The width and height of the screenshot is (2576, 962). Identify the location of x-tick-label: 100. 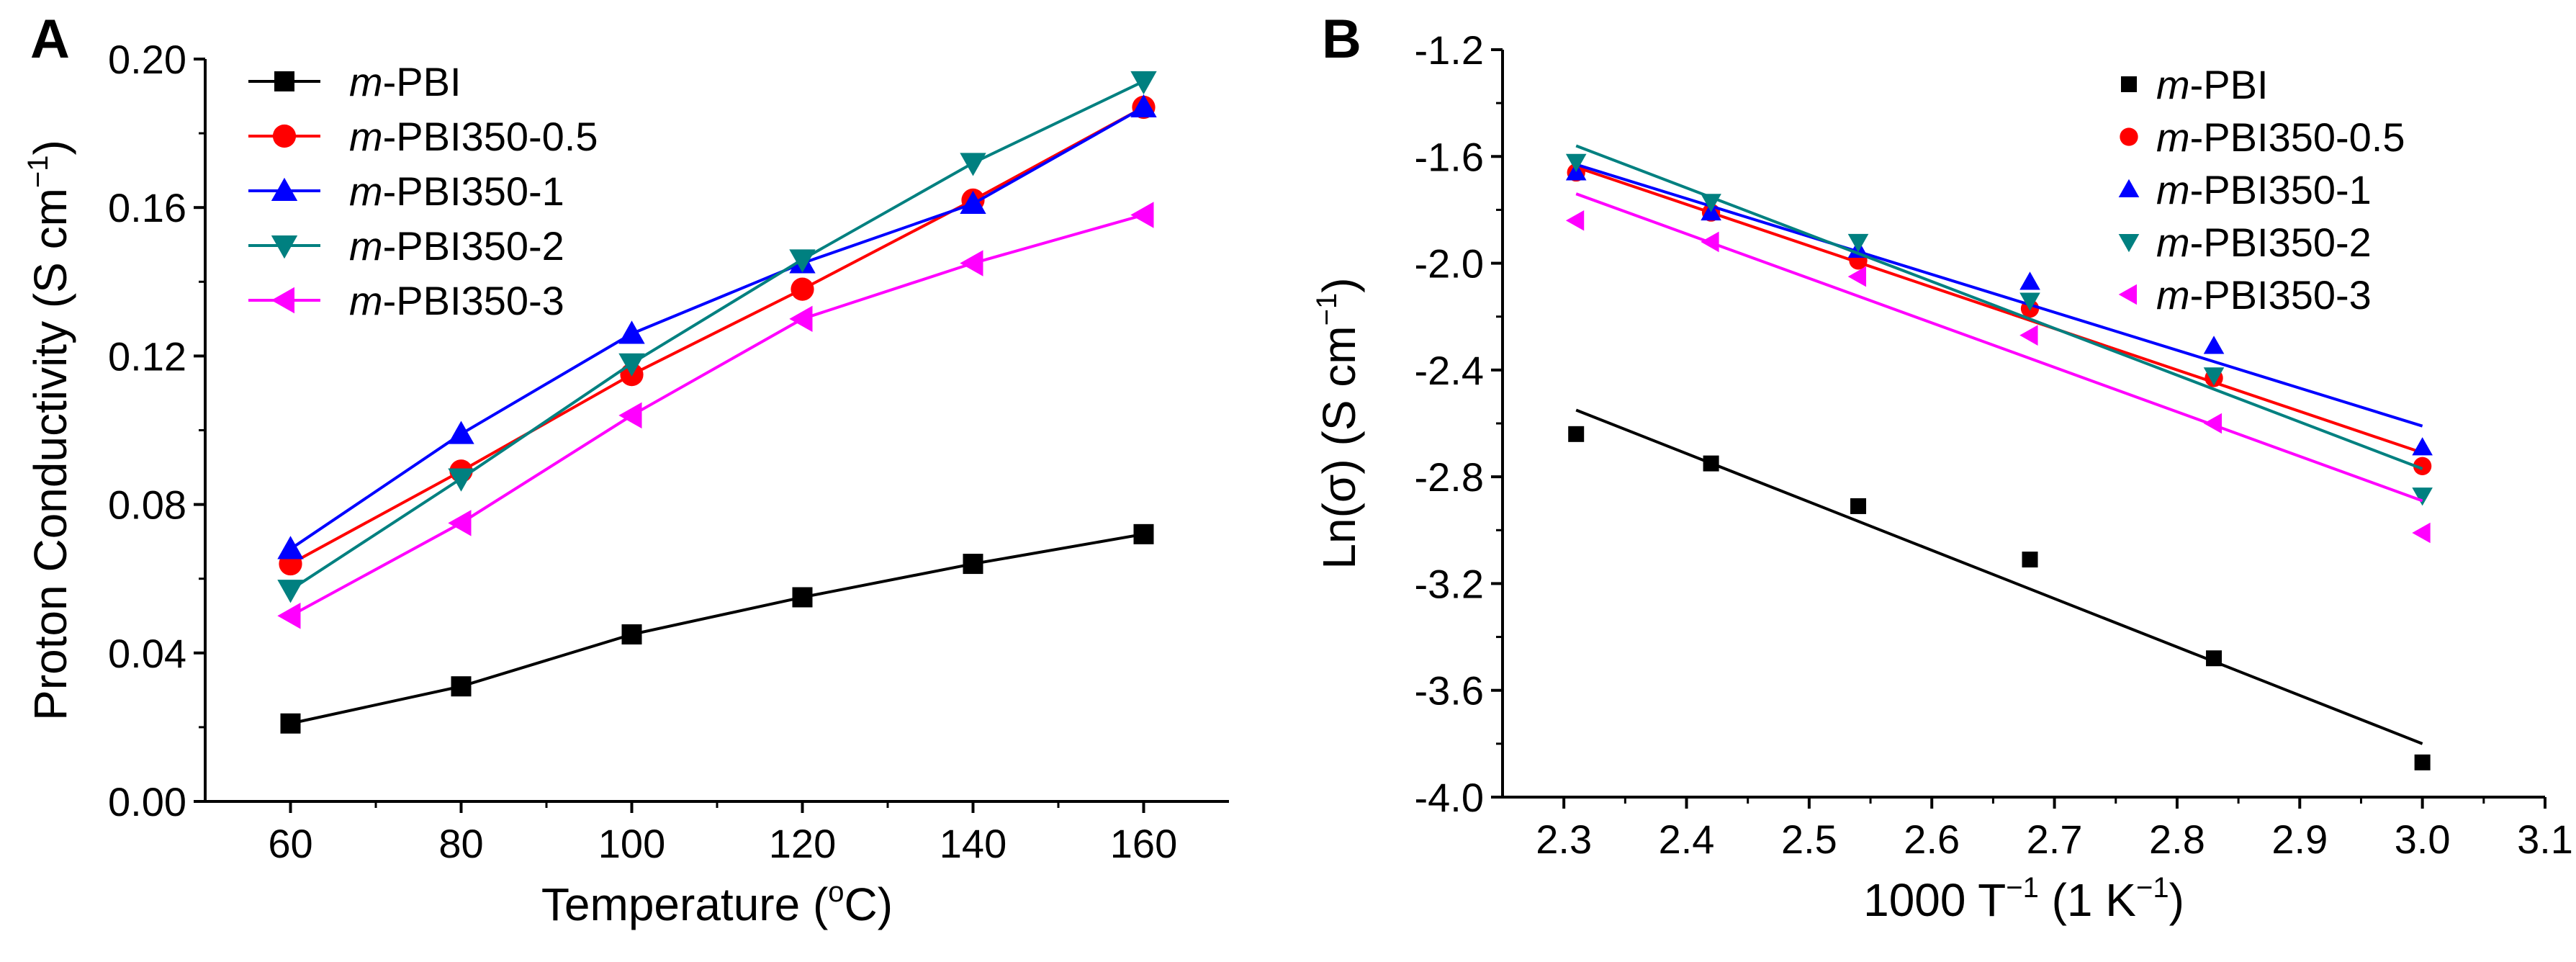
(631, 844).